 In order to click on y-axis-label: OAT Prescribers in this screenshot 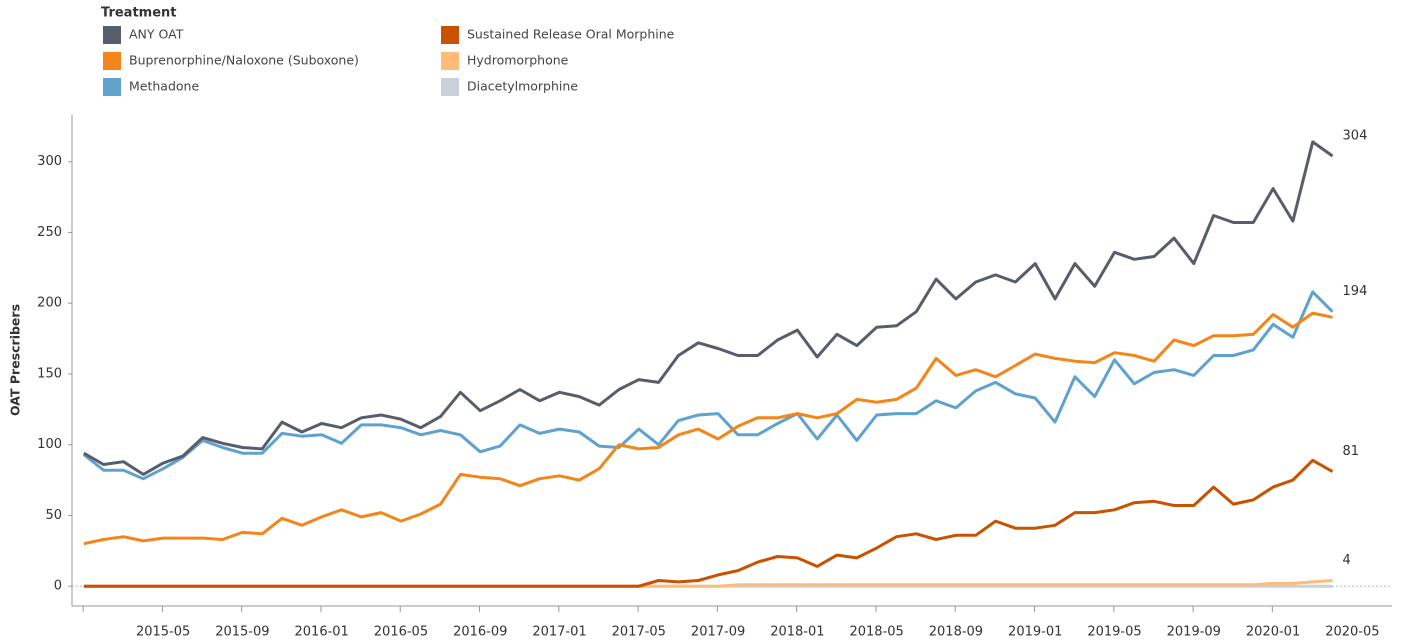, I will do `click(15, 360)`.